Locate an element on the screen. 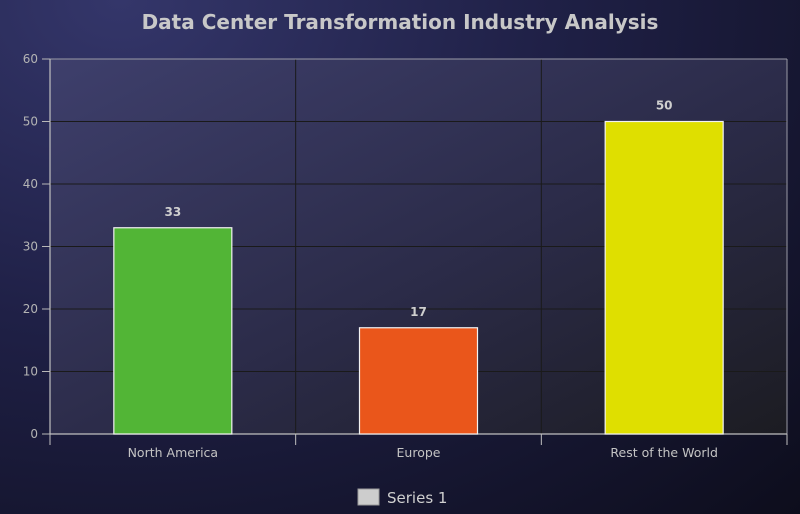 The height and width of the screenshot is (514, 800). y-tick-label-10: 10 is located at coordinates (30, 372).